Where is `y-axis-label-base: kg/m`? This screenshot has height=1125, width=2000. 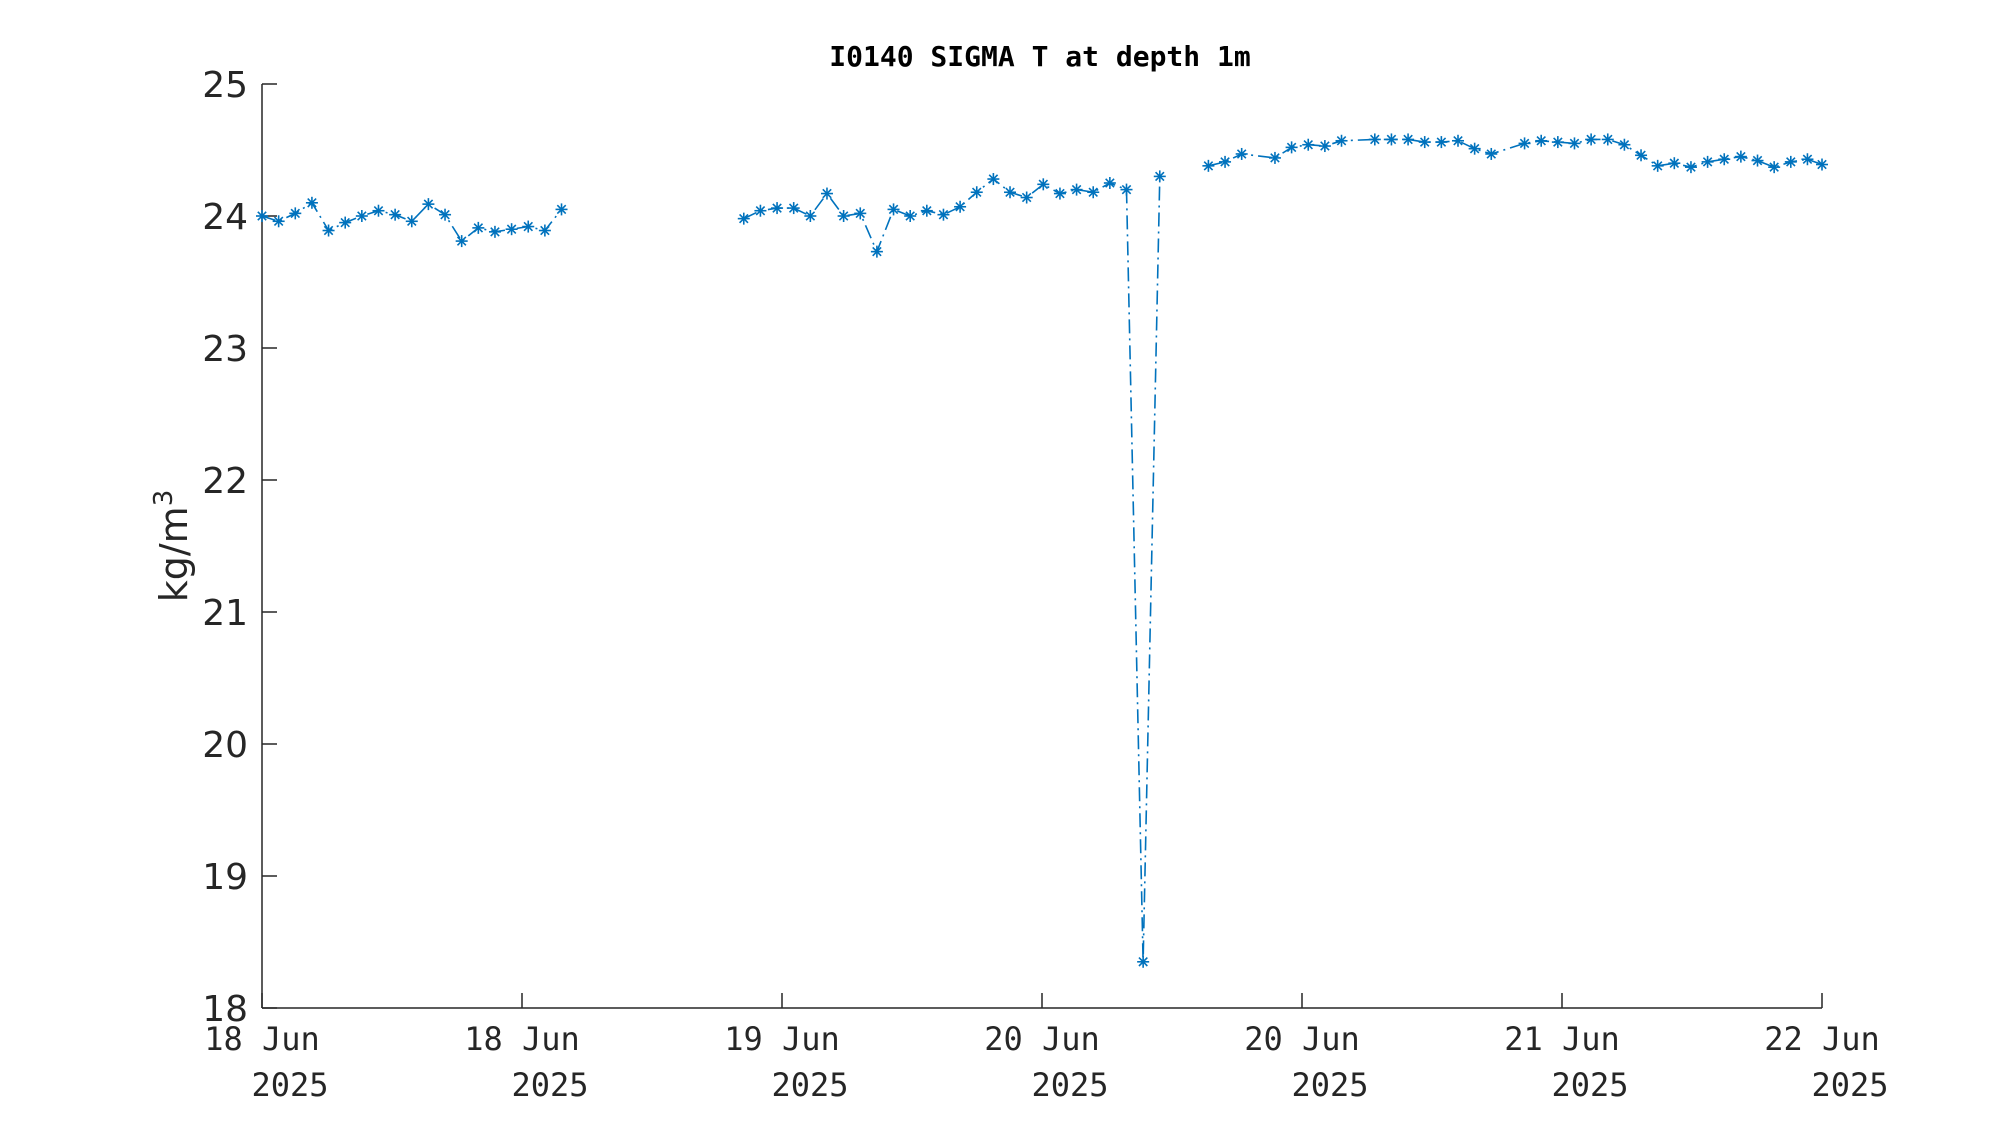
y-axis-label-base: kg/m is located at coordinates (174, 554).